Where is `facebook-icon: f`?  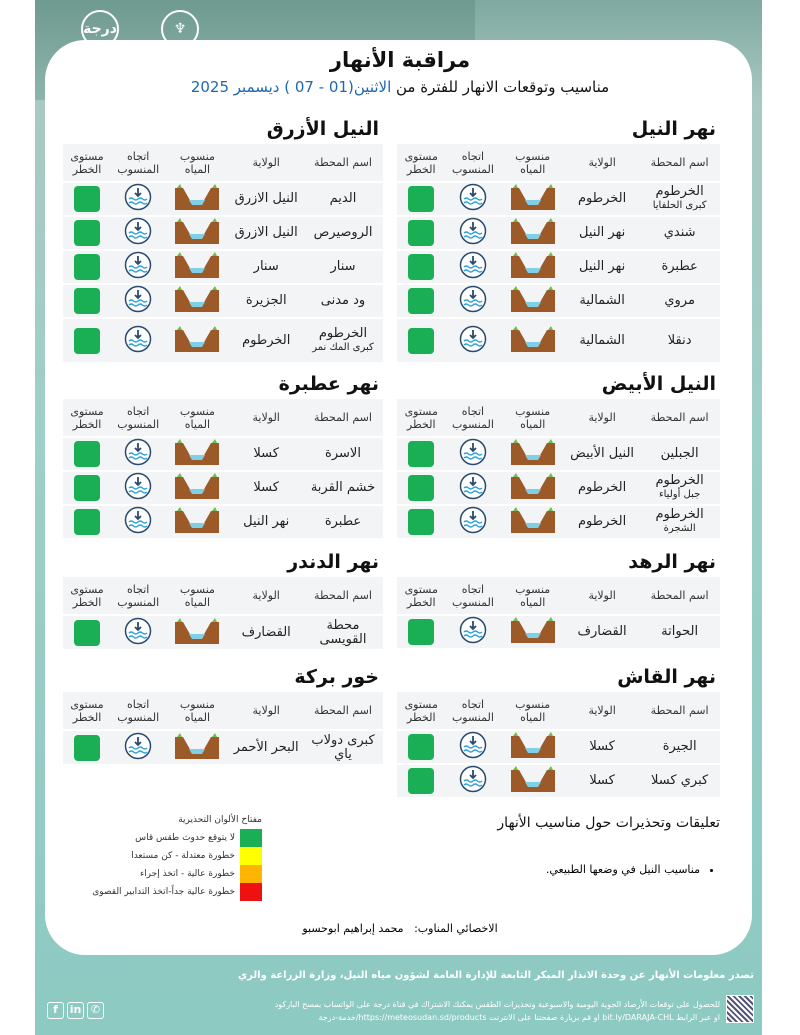 facebook-icon: f is located at coordinates (55, 1010).